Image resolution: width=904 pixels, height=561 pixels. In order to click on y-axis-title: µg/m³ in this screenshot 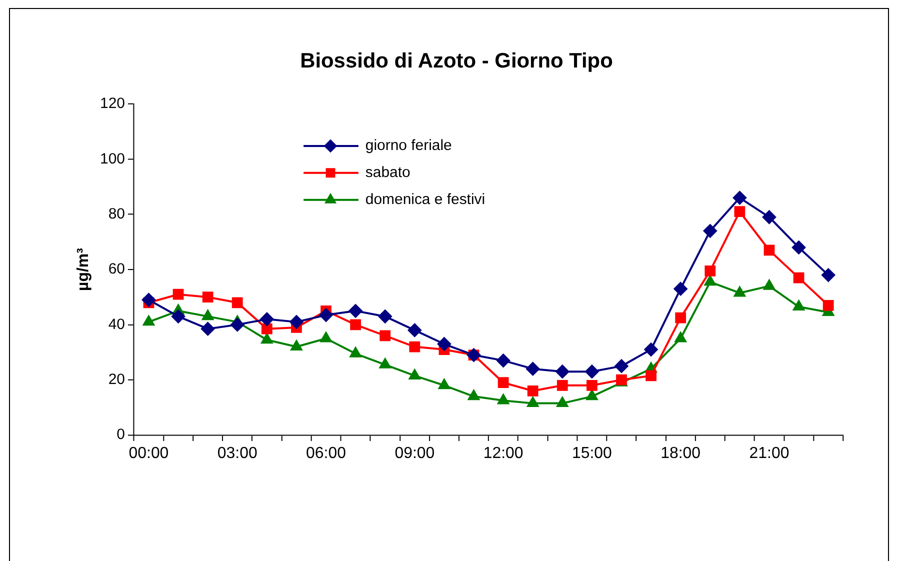, I will do `click(83, 269)`.